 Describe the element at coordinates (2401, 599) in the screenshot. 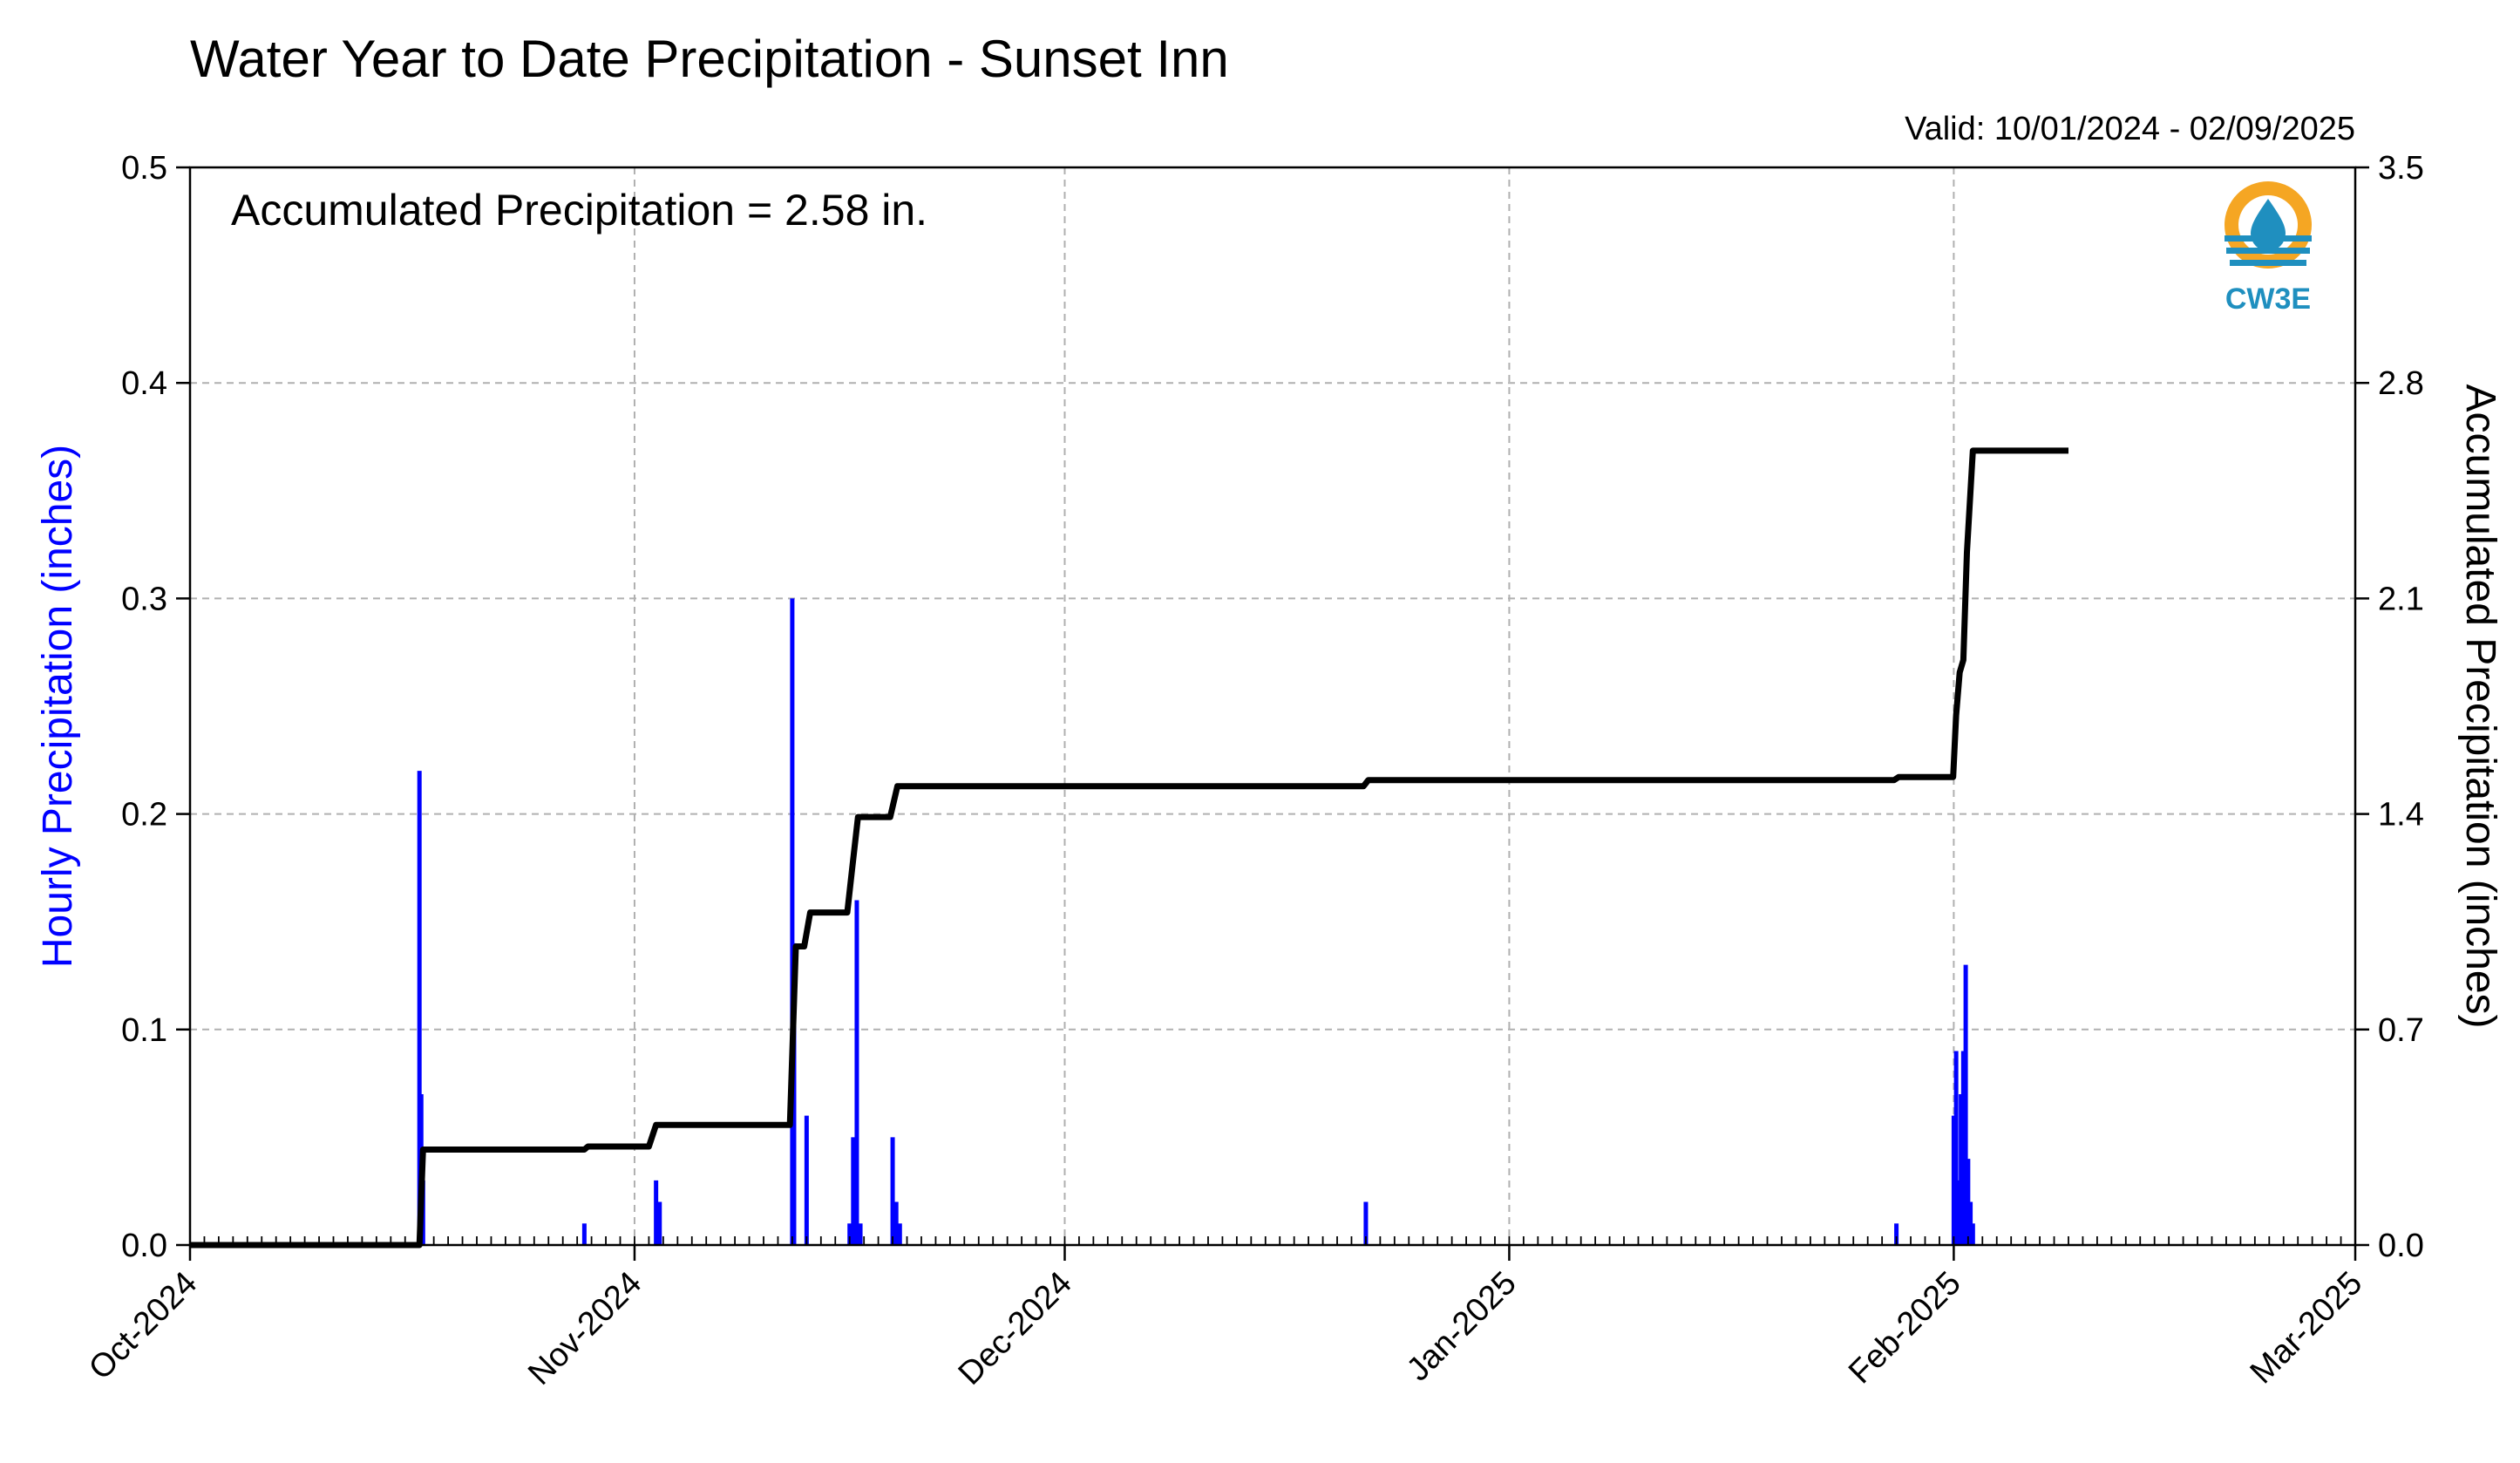

I see `y-right-tick-label: 2.1` at that location.